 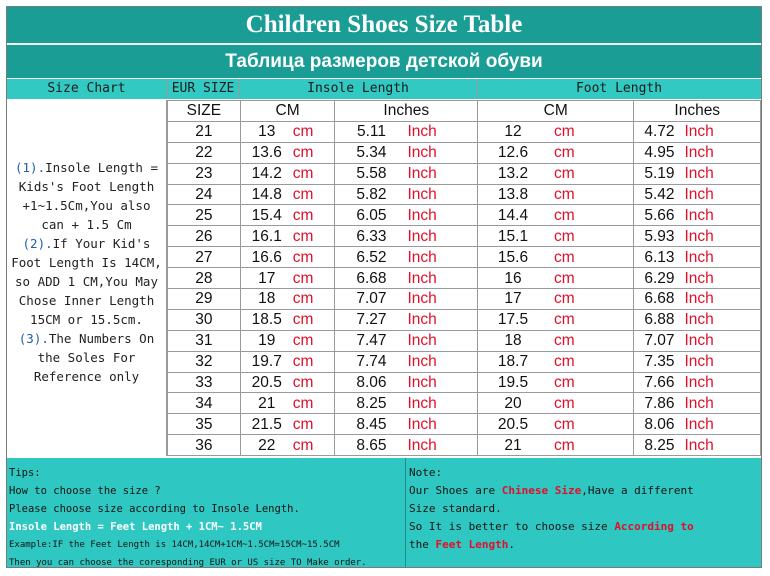 I want to click on insole-inch-cell: 8.45 Inch, so click(x=406, y=424).